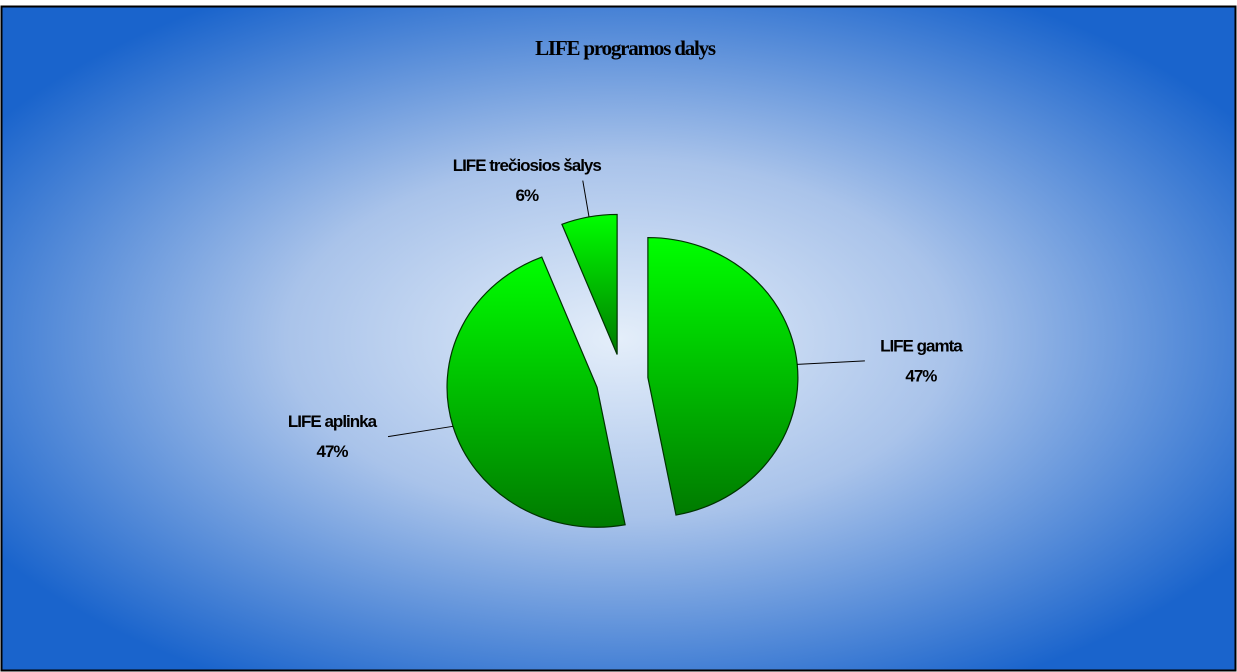  I want to click on slice-label: LIFE gamta, so click(921, 345).